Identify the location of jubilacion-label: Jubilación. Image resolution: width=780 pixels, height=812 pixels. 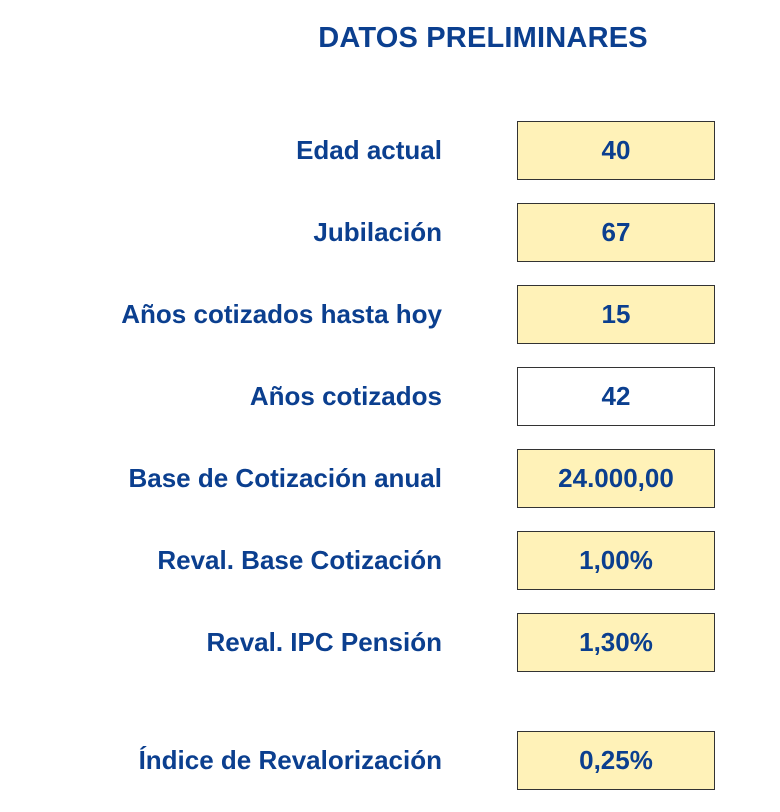
(377, 232).